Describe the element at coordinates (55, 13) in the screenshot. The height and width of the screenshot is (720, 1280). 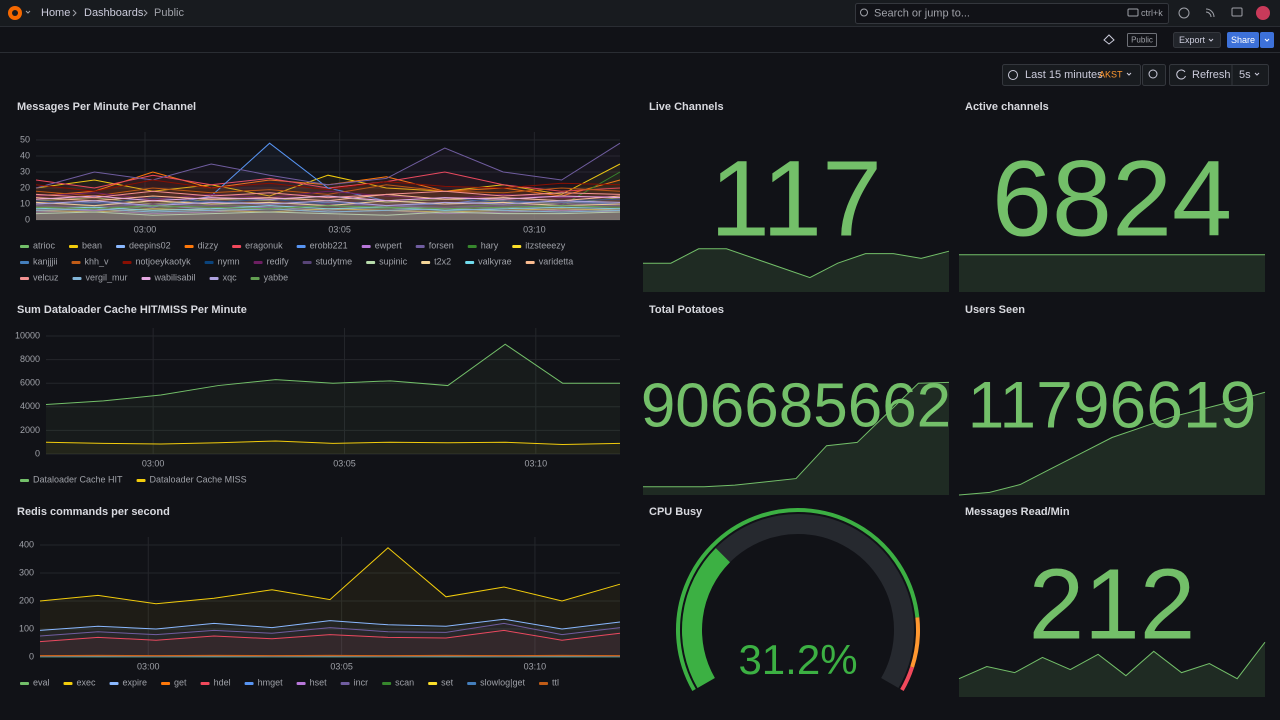
I see `breadcrumb: Home` at that location.